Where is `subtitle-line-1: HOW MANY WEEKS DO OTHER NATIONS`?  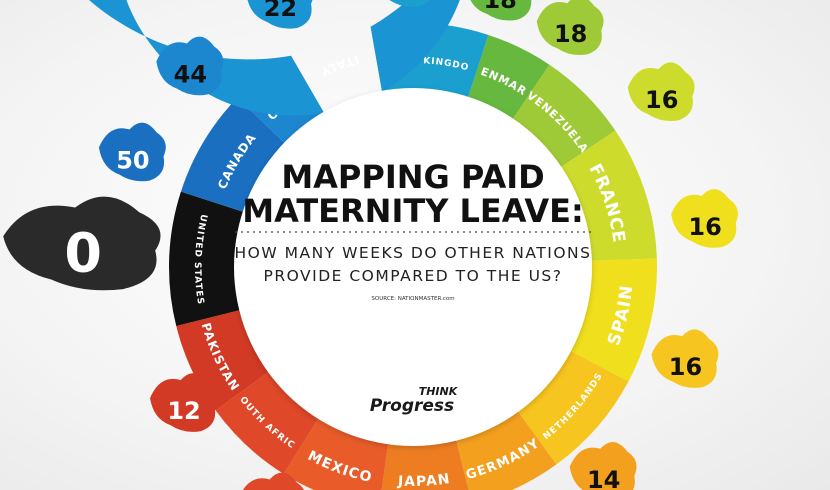 subtitle-line-1: HOW MANY WEEKS DO OTHER NATIONS is located at coordinates (413, 253).